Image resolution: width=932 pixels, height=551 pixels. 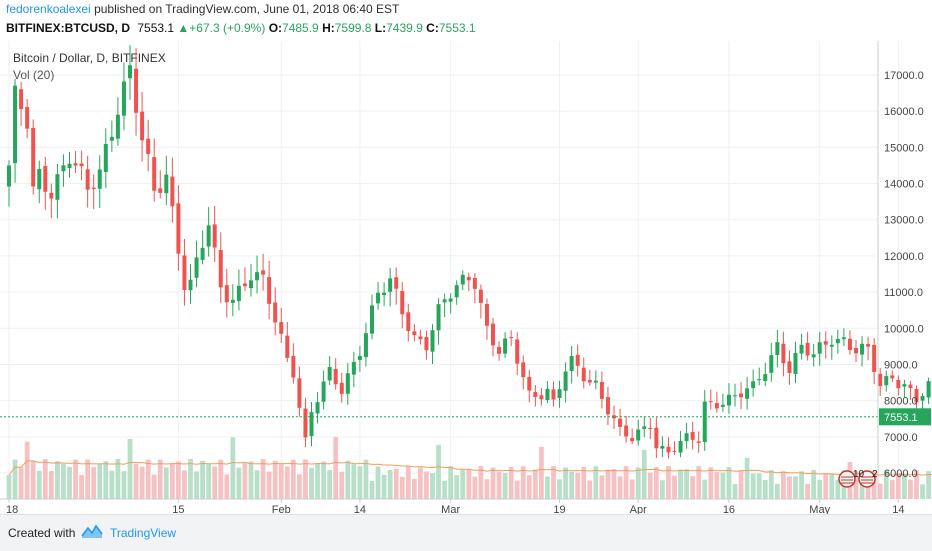 I want to click on tradingview-logo-icon, so click(x=92, y=531).